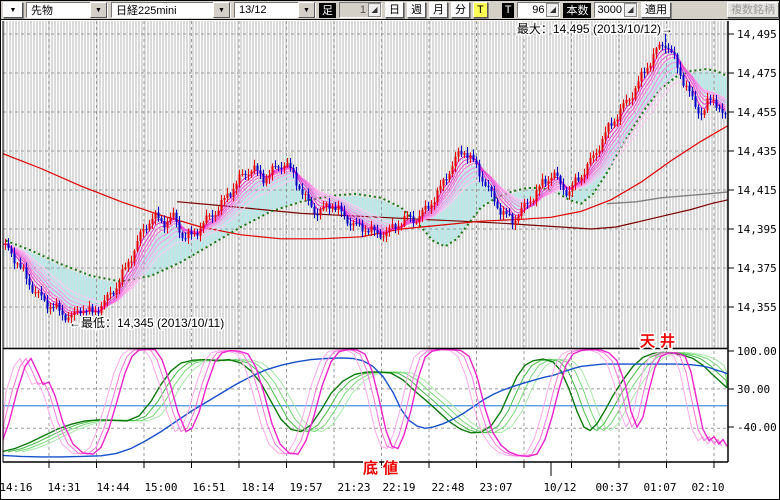  I want to click on contract-month-select: 13/12 ▼, so click(275, 10).